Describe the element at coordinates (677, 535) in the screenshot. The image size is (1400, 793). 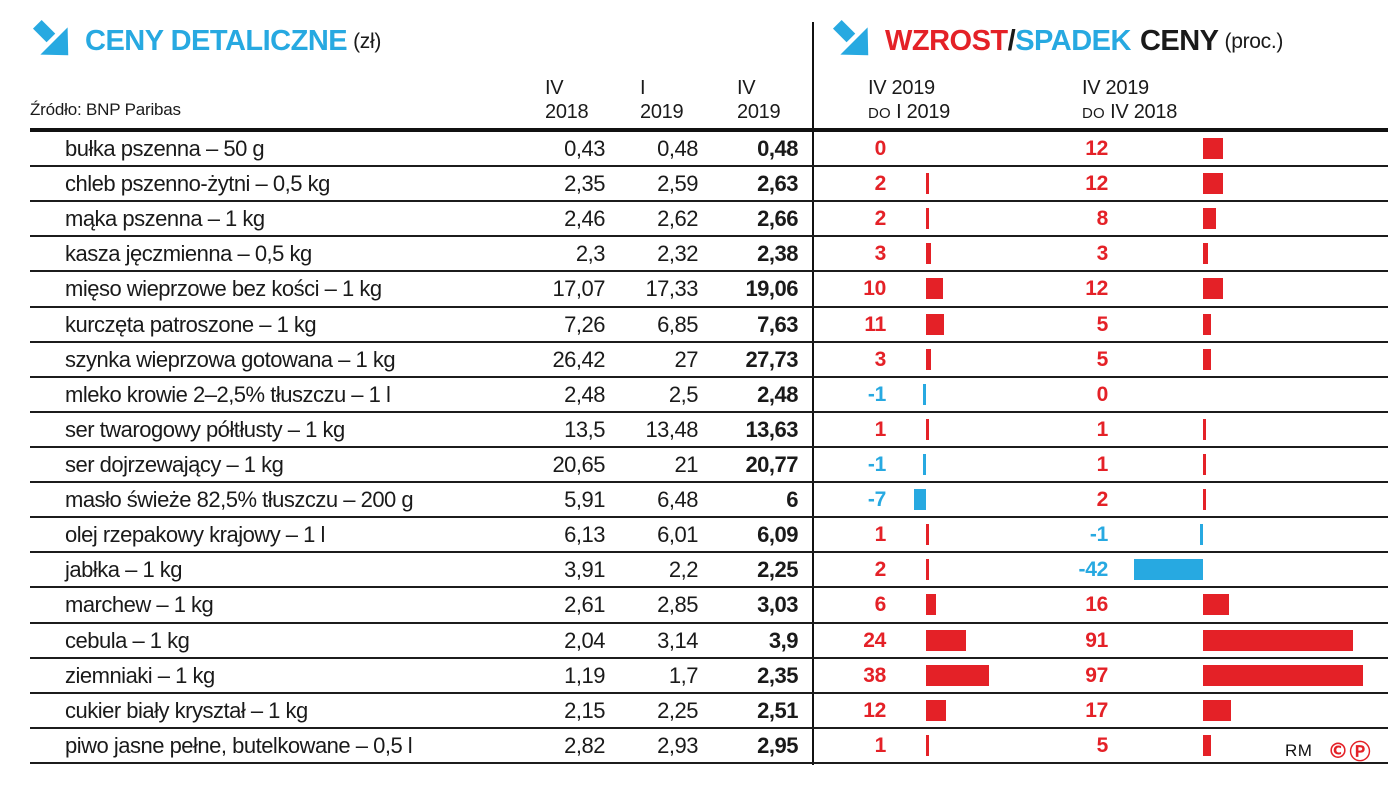
I see `price-i2019: 6,01` at that location.